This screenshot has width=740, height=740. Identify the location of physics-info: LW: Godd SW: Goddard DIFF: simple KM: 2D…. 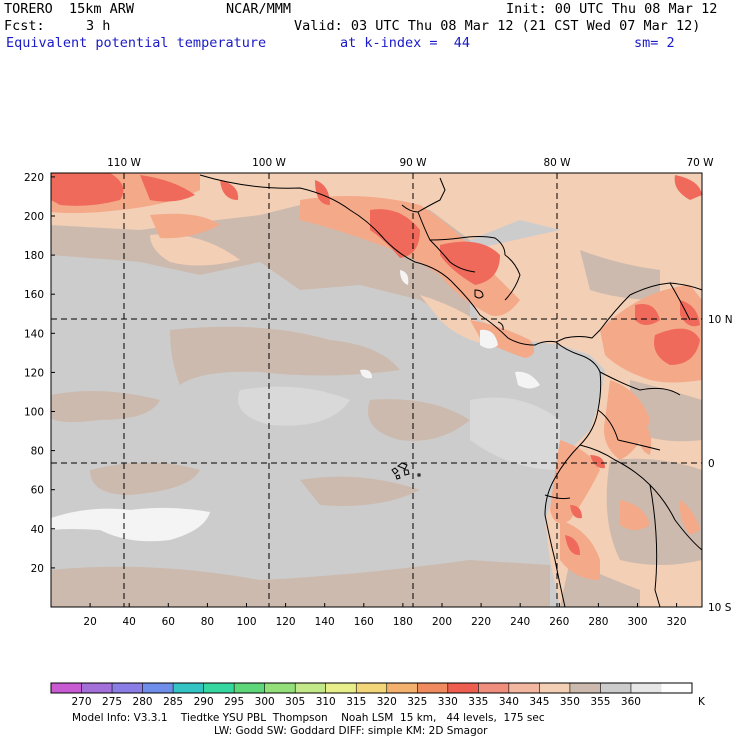
(351, 731).